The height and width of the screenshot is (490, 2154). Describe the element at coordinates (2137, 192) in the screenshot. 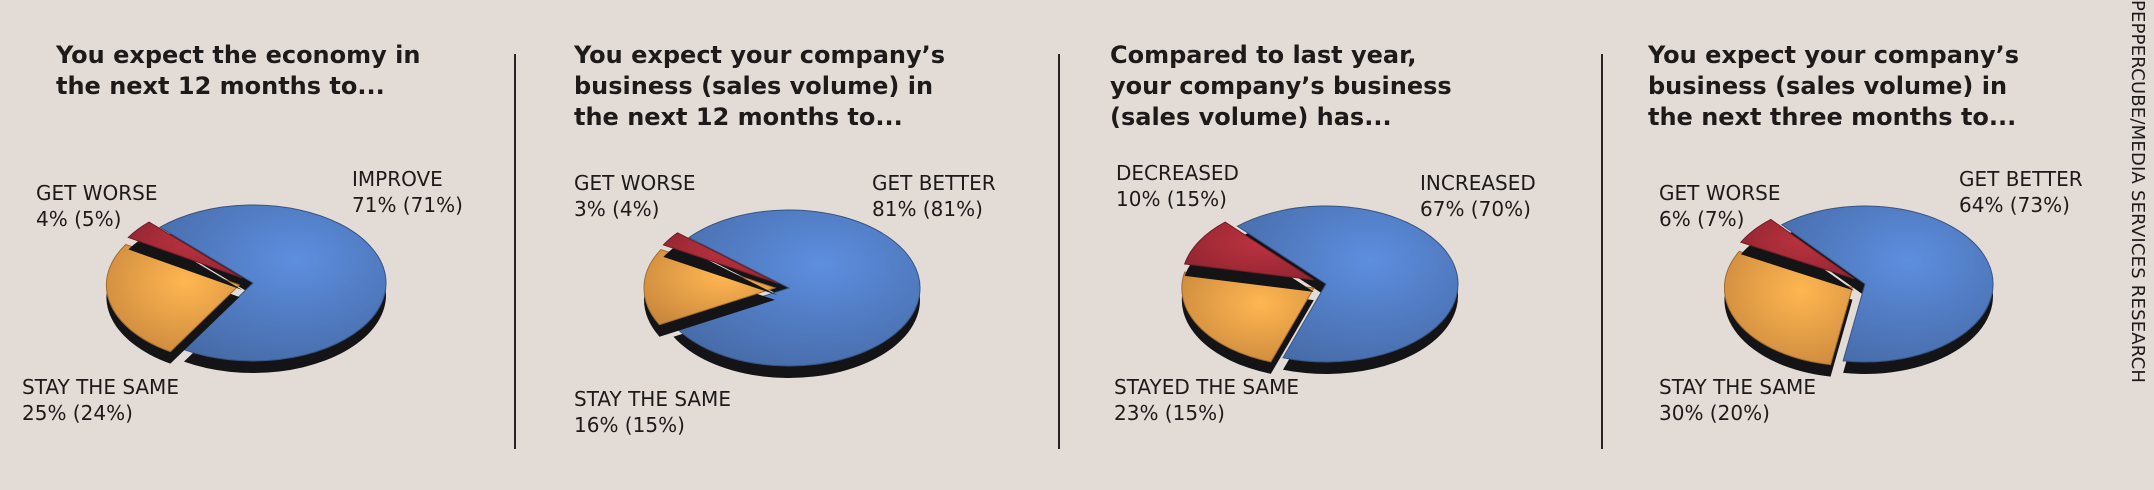

I see `credit-line: PEPPERCUBE/MEDIA SERVICES RESEARCH` at that location.